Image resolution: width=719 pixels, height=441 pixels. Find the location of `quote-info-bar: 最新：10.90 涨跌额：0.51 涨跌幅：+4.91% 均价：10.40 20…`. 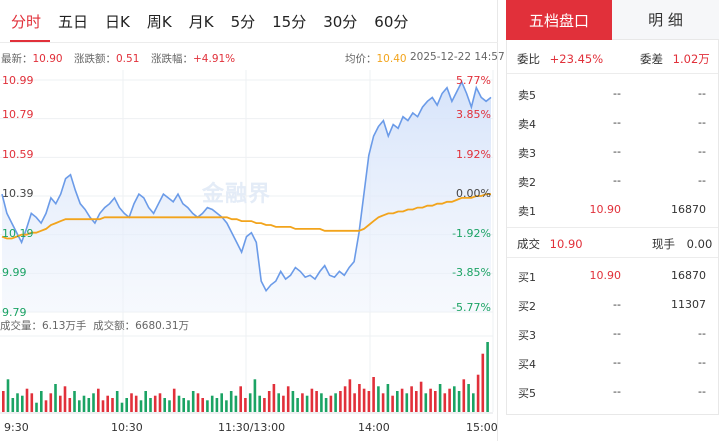

quote-info-bar: 最新：10.90 涨跌额：0.51 涨跌幅：+4.91% 均价：10.40 20… is located at coordinates (252, 59).